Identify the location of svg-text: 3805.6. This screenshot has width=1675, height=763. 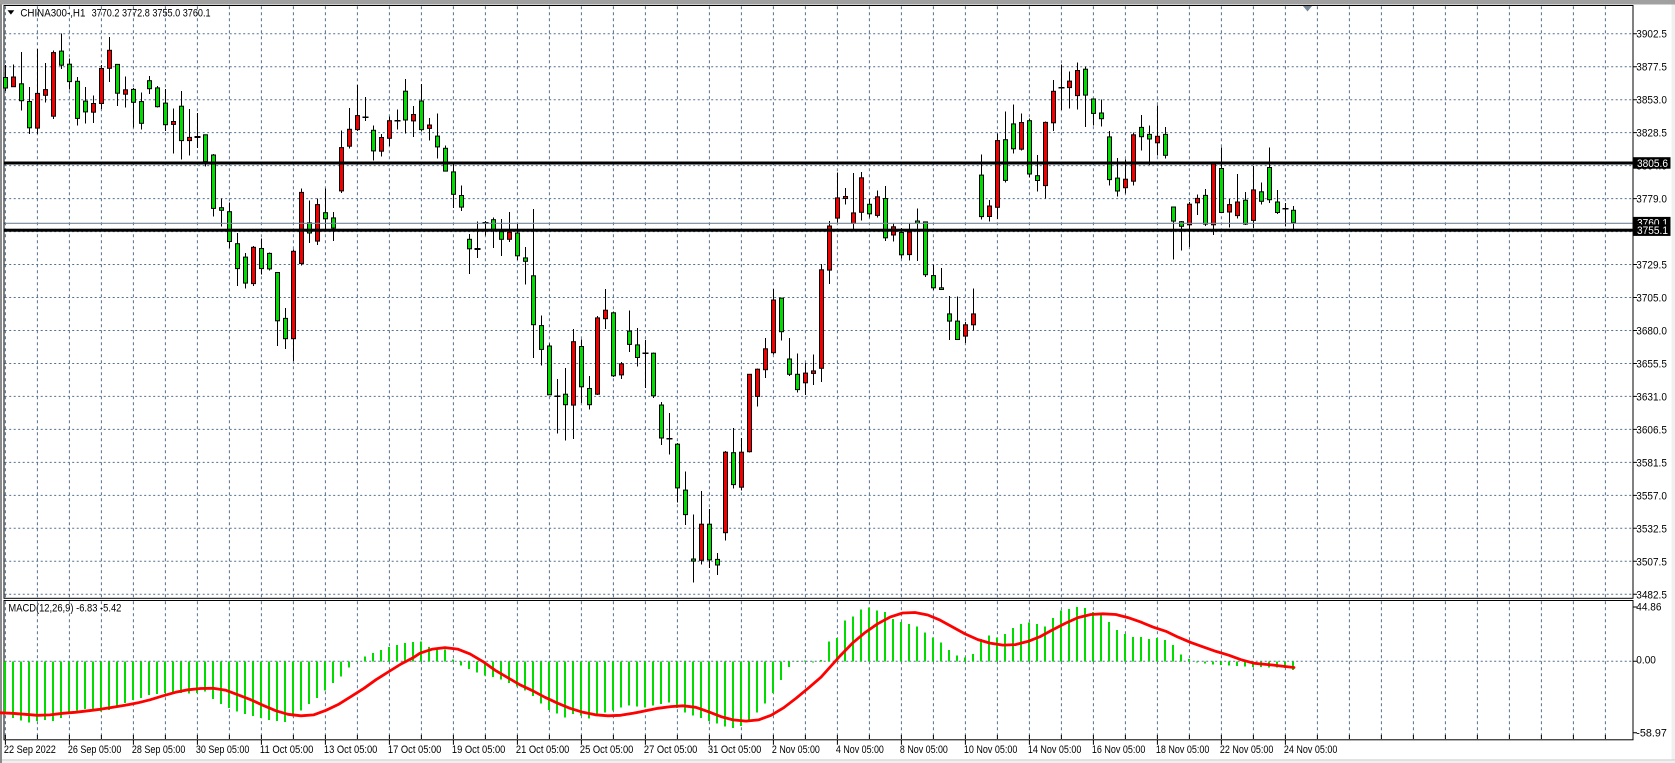
(1652, 164).